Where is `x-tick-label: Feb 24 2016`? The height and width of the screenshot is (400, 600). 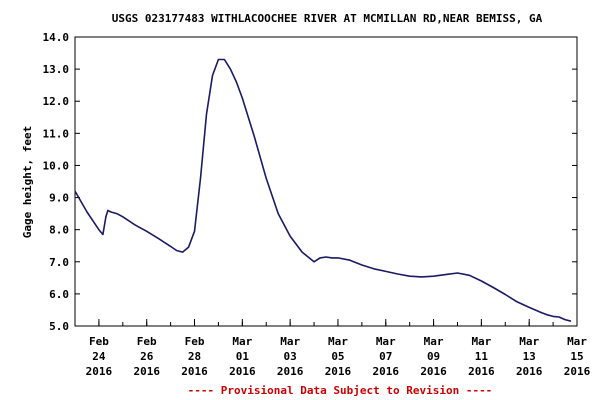 x-tick-label: Feb 24 2016 is located at coordinates (99, 356).